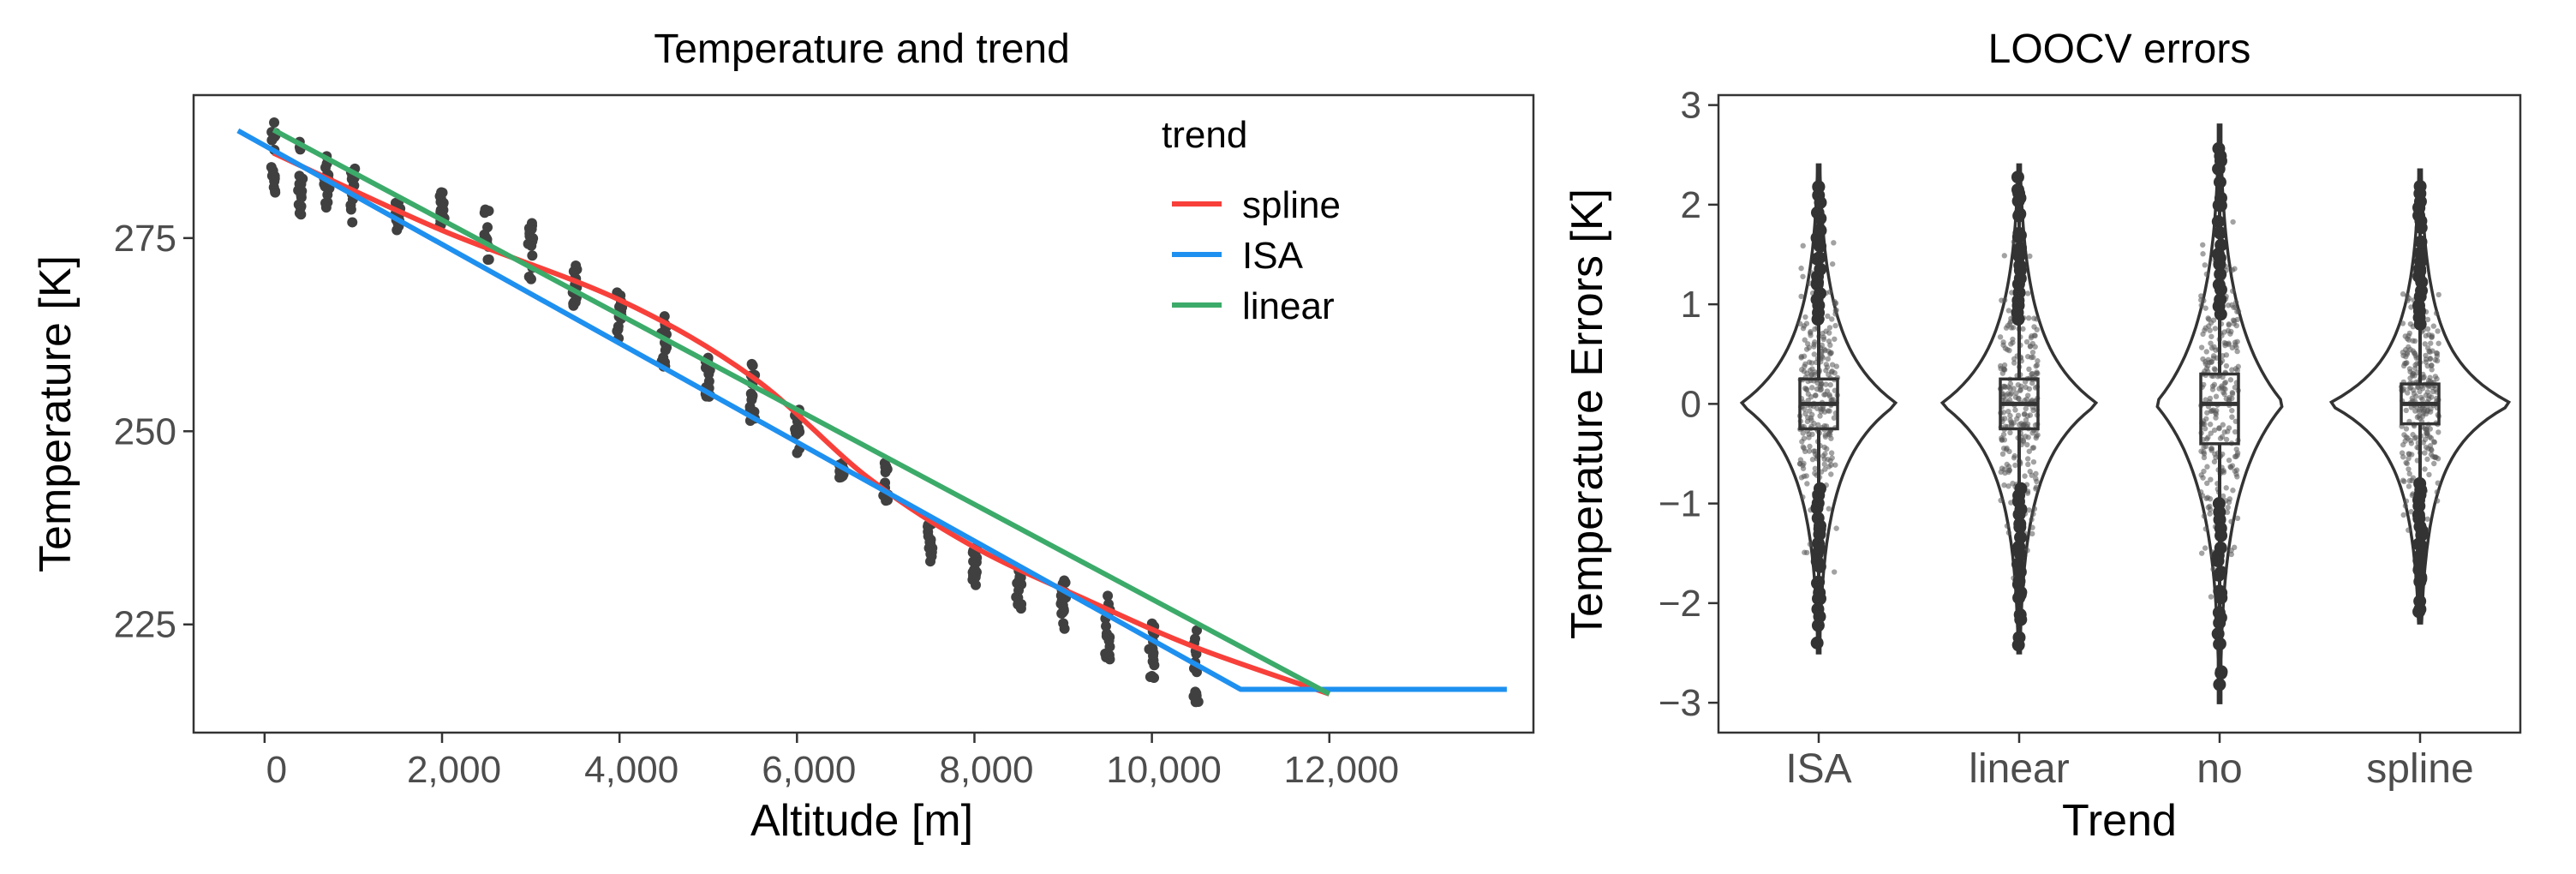  Describe the element at coordinates (809, 770) in the screenshot. I see `x-tick-label: 6,000` at that location.